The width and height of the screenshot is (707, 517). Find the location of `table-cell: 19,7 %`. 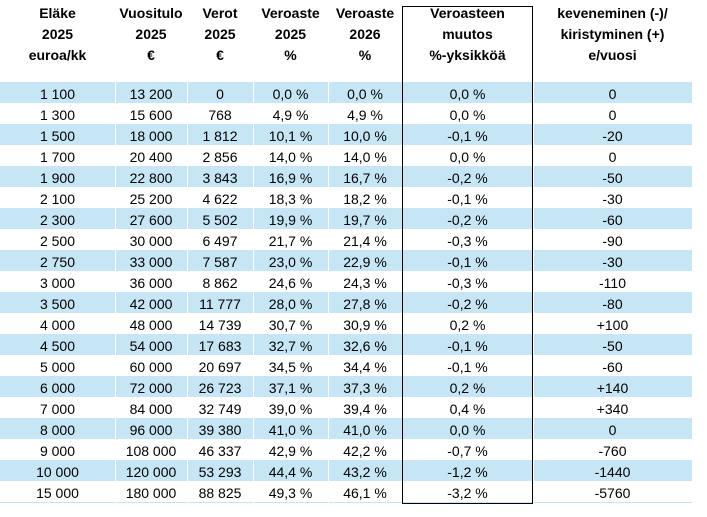

table-cell: 19,7 % is located at coordinates (365, 219).